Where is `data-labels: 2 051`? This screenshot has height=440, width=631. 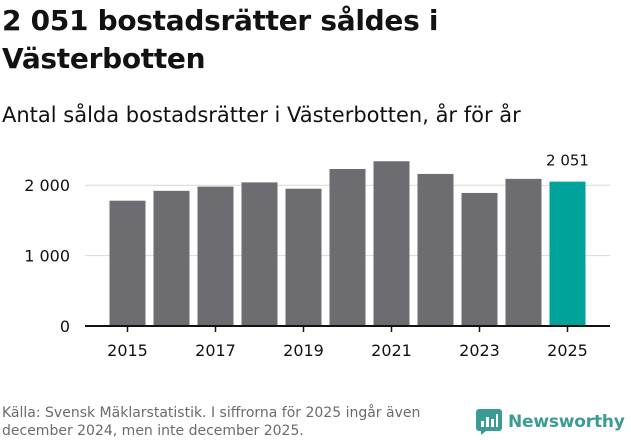 data-labels: 2 051 is located at coordinates (567, 161).